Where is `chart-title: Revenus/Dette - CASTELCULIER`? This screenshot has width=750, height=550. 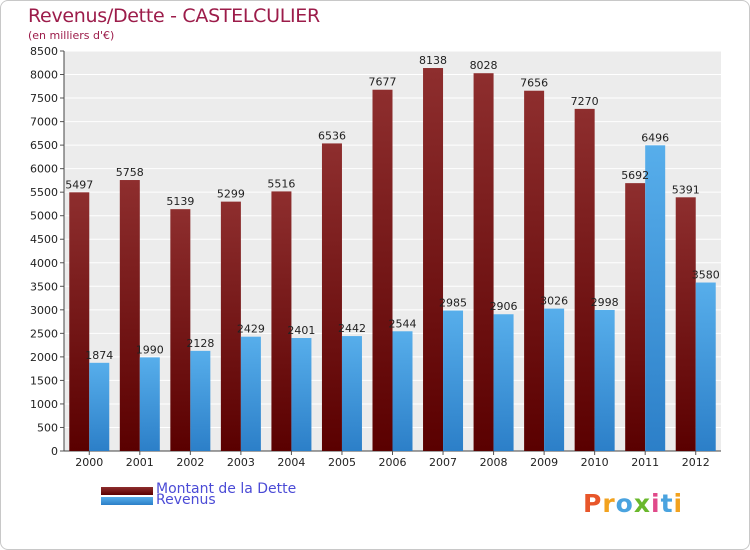 chart-title: Revenus/Dette - CASTELCULIER is located at coordinates (174, 16).